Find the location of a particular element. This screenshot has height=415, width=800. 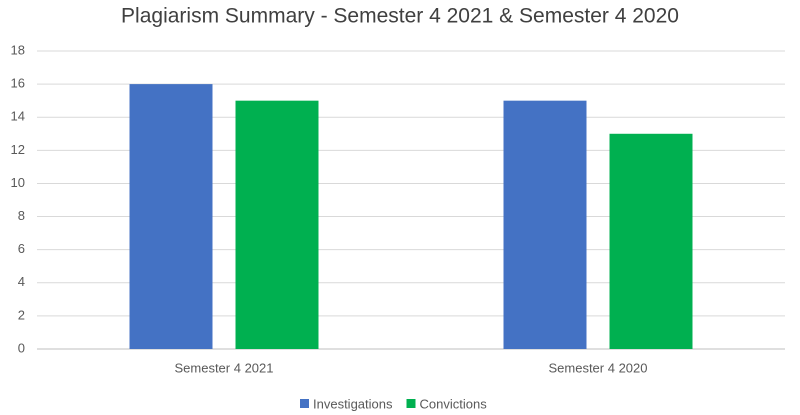

legend-label: Investigations is located at coordinates (353, 403).